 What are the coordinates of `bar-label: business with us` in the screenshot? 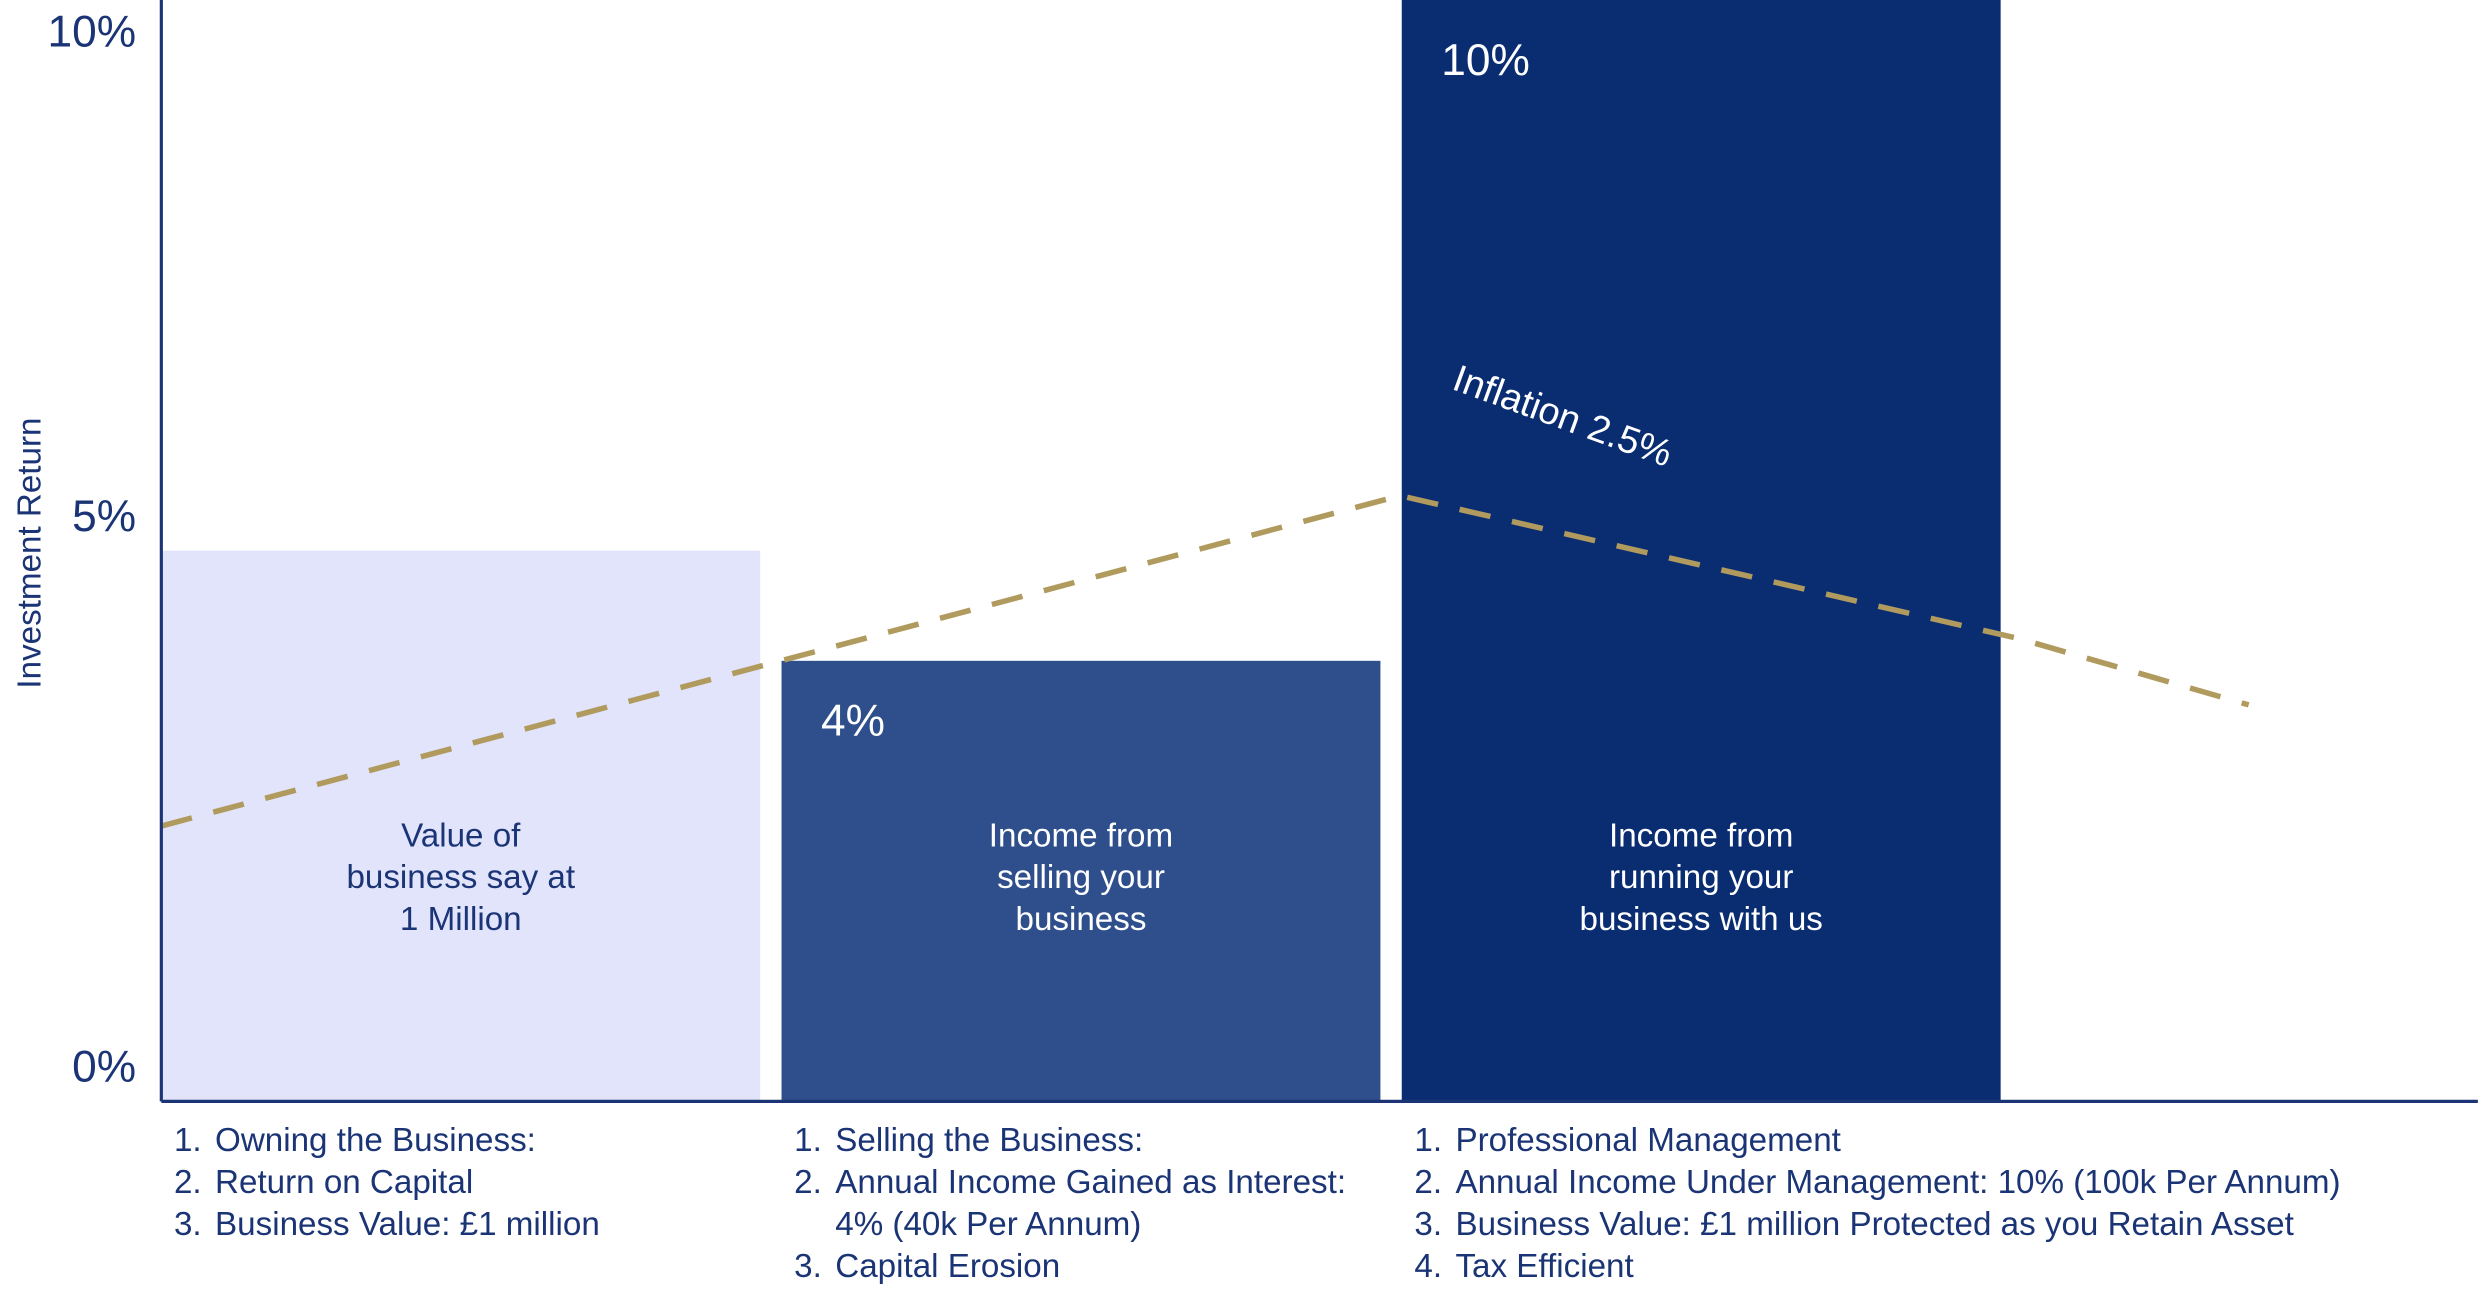 It's located at (1701, 919).